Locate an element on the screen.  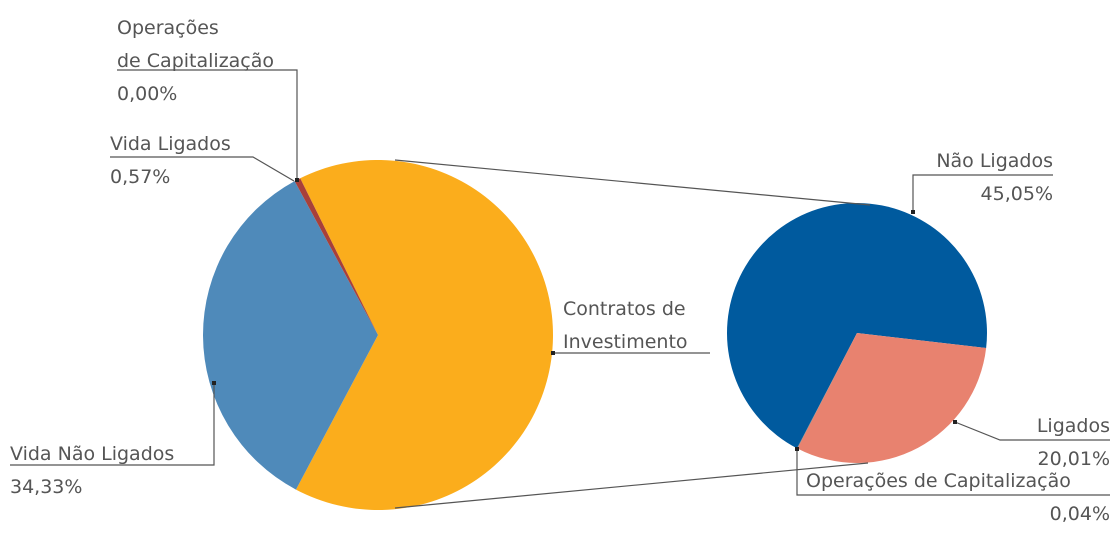
label: 45,05% is located at coordinates (1016, 194).